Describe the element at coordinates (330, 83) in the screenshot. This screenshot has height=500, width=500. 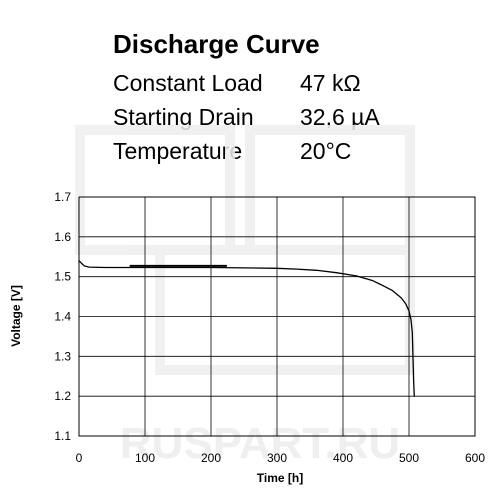
I see `param-value-constant-load: 47 kΩ` at that location.